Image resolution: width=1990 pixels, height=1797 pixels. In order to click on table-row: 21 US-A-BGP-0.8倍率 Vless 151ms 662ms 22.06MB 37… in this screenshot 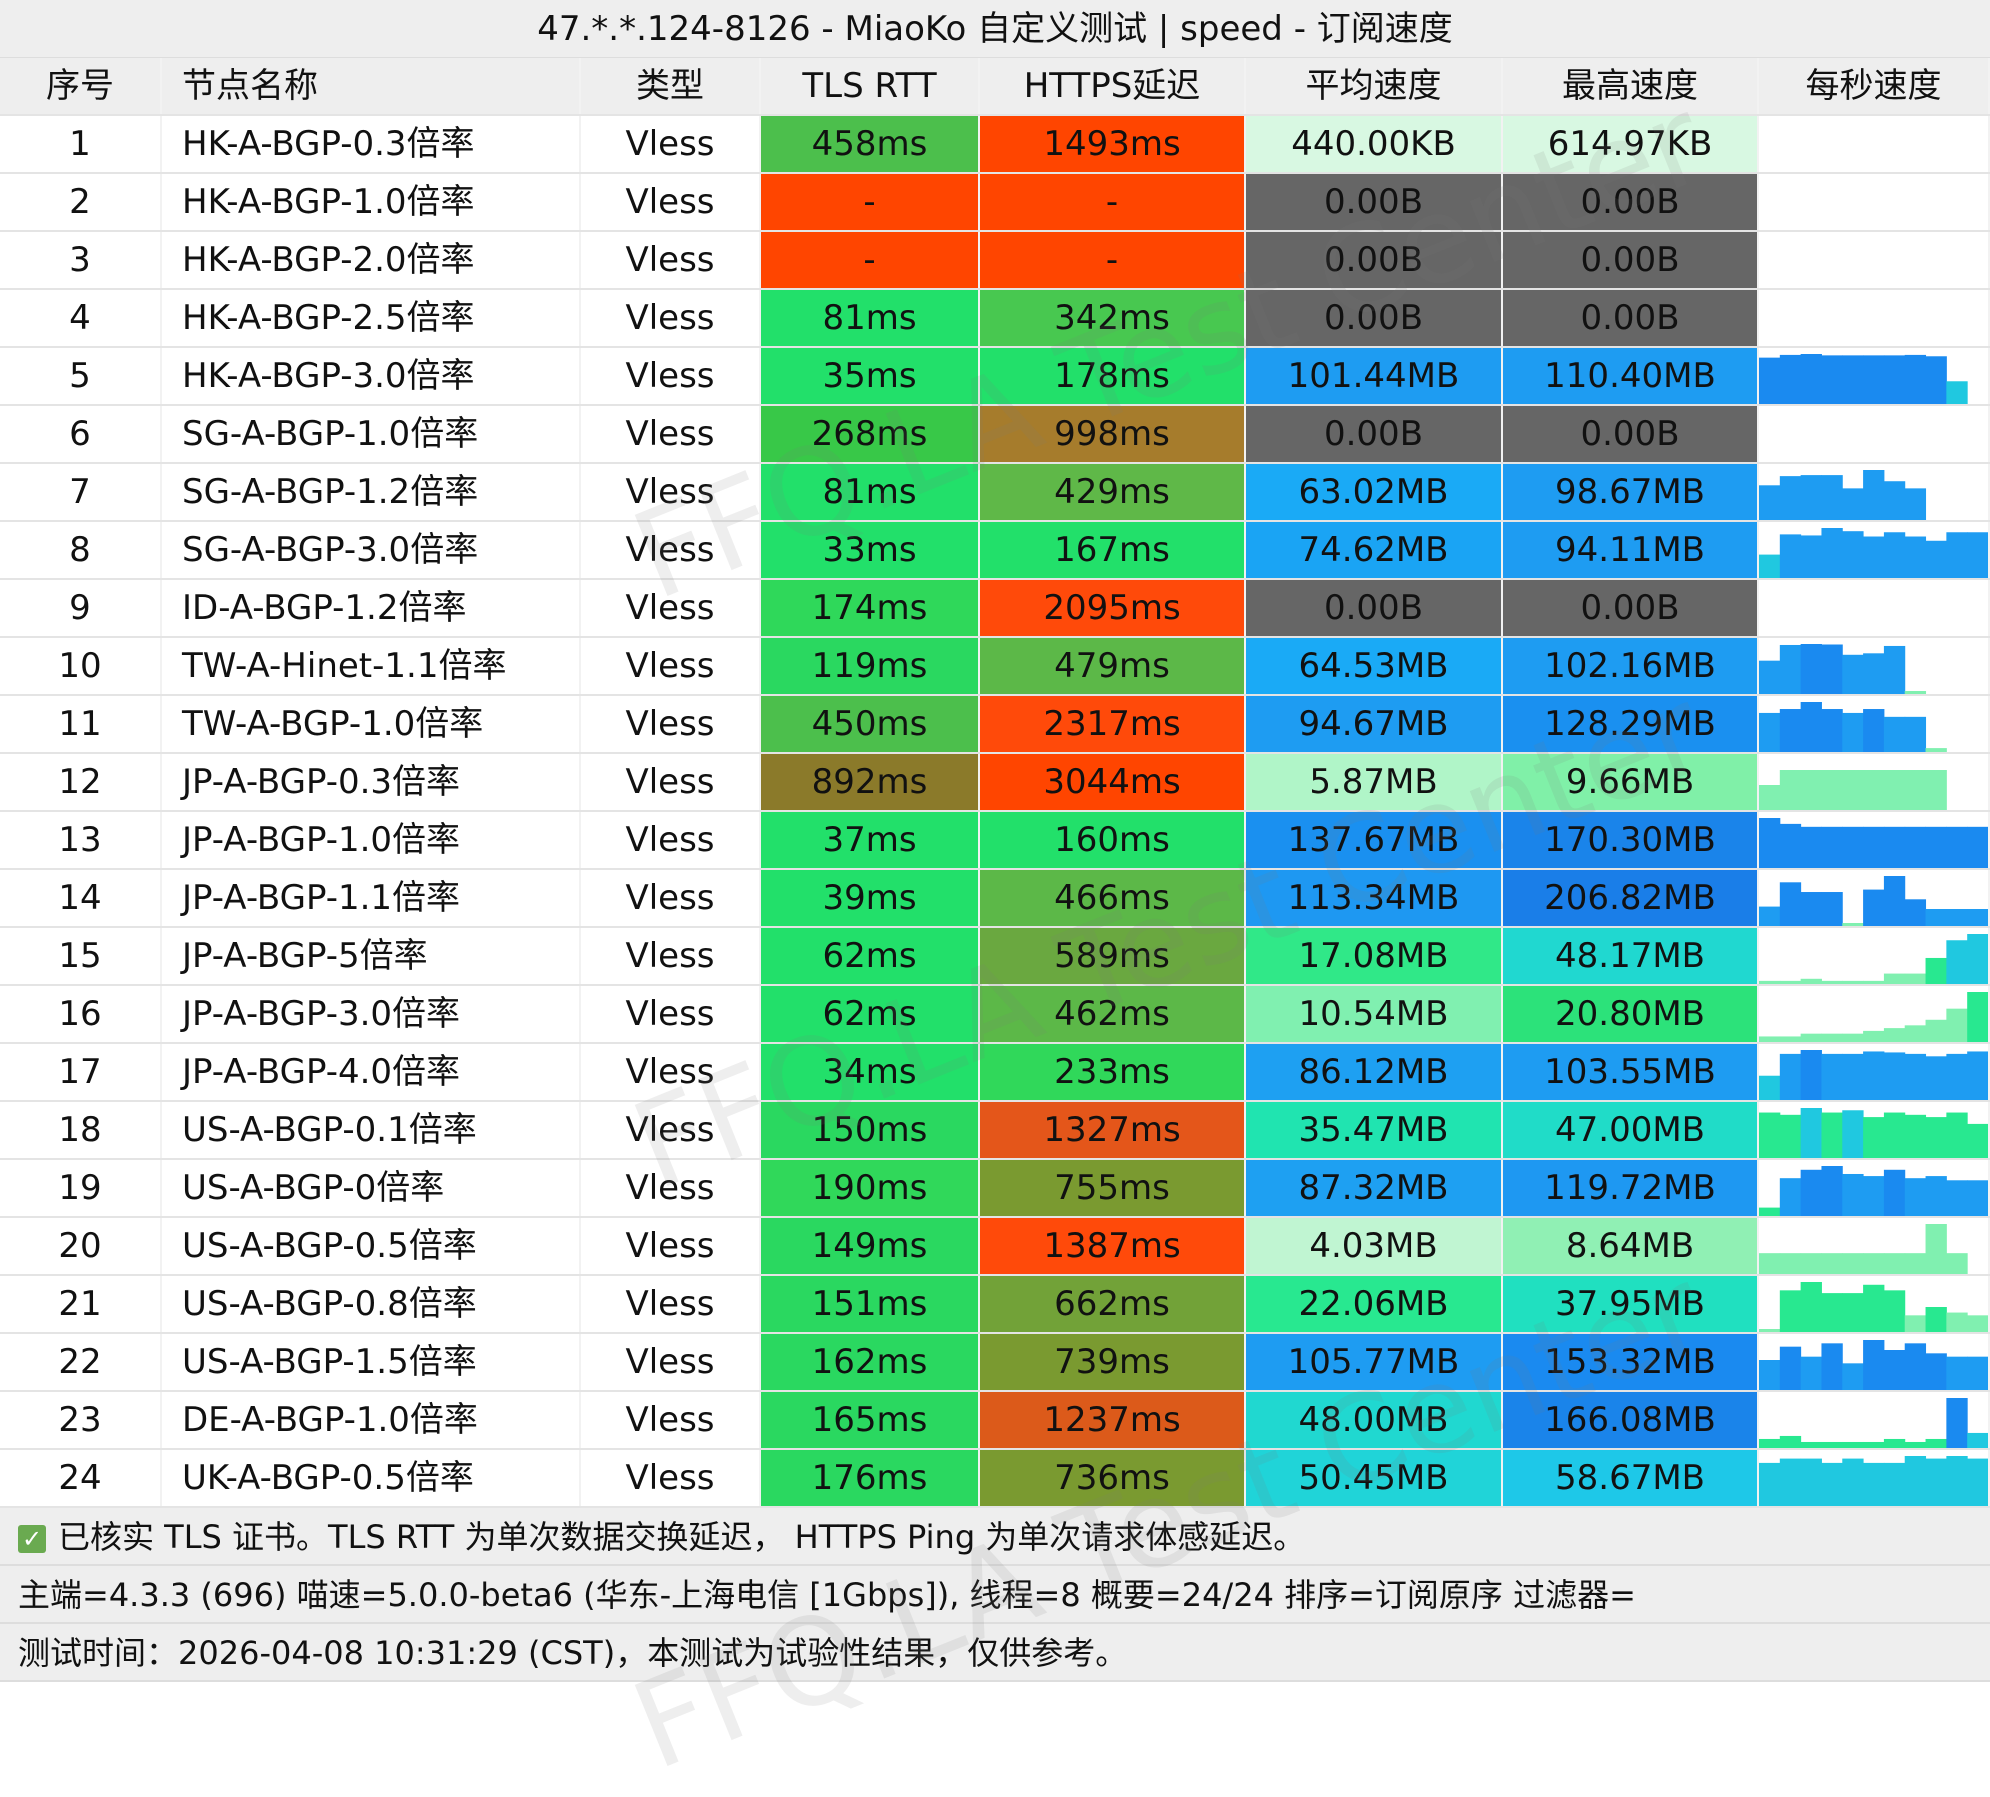, I will do `click(995, 1305)`.